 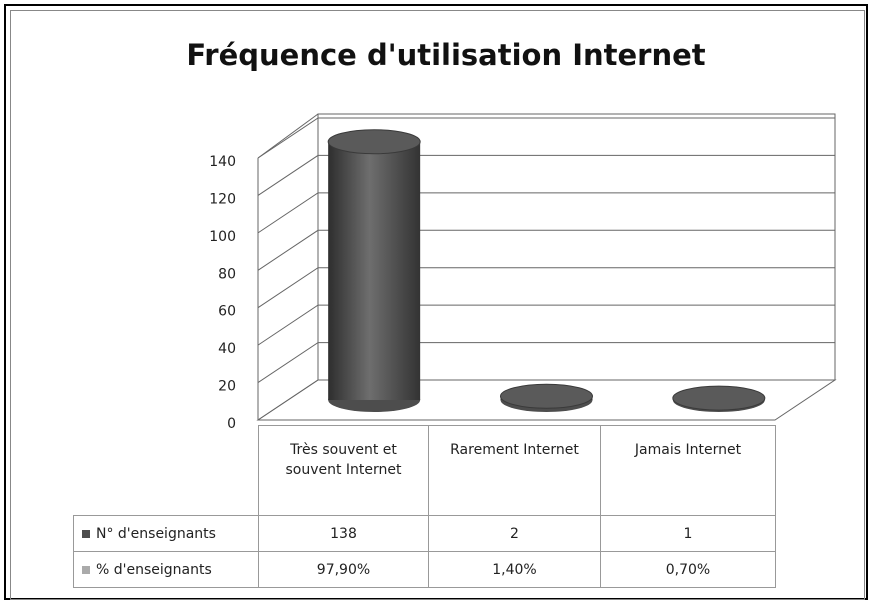 I want to click on y-tick-label: 0, so click(x=231, y=424).